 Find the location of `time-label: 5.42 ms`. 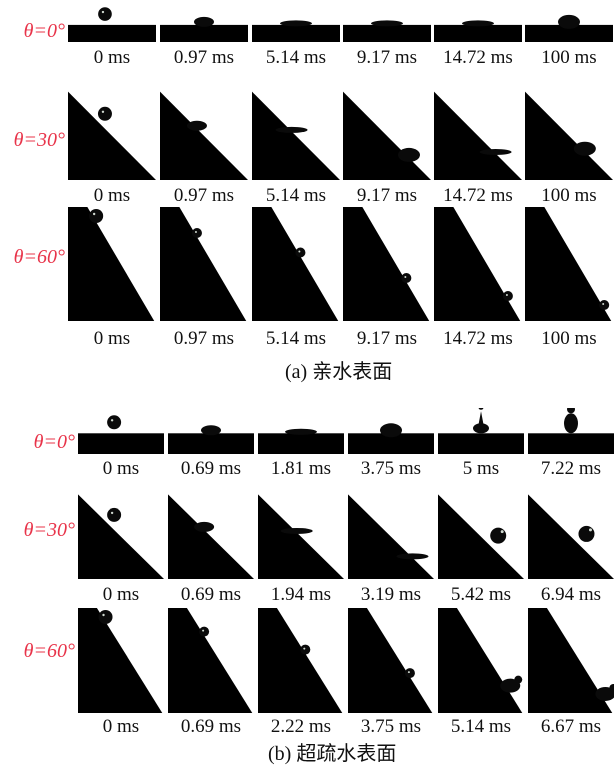

time-label: 5.42 ms is located at coordinates (481, 594).